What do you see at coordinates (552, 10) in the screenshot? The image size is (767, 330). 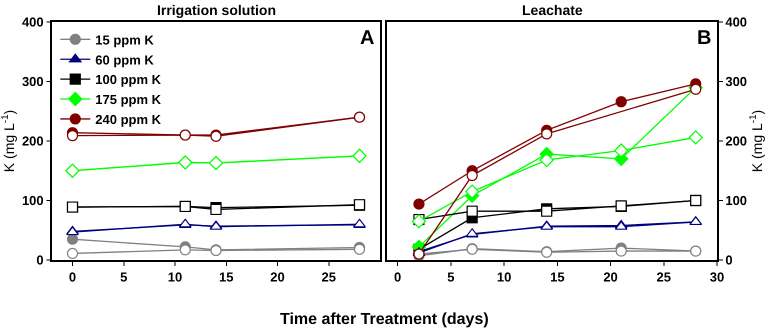 I see `chart-title: Leachate` at bounding box center [552, 10].